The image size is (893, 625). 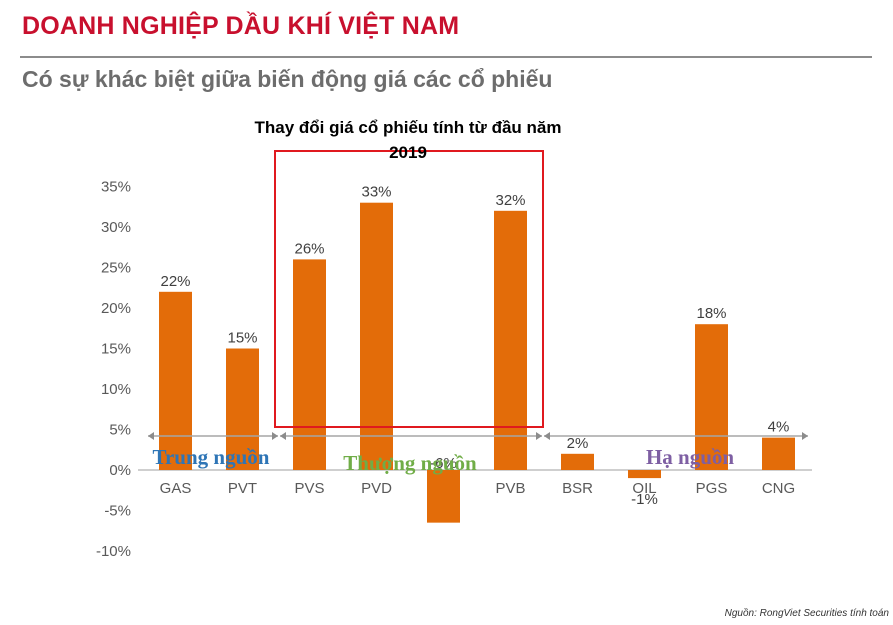 What do you see at coordinates (711, 313) in the screenshot?
I see `data-label: 18%` at bounding box center [711, 313].